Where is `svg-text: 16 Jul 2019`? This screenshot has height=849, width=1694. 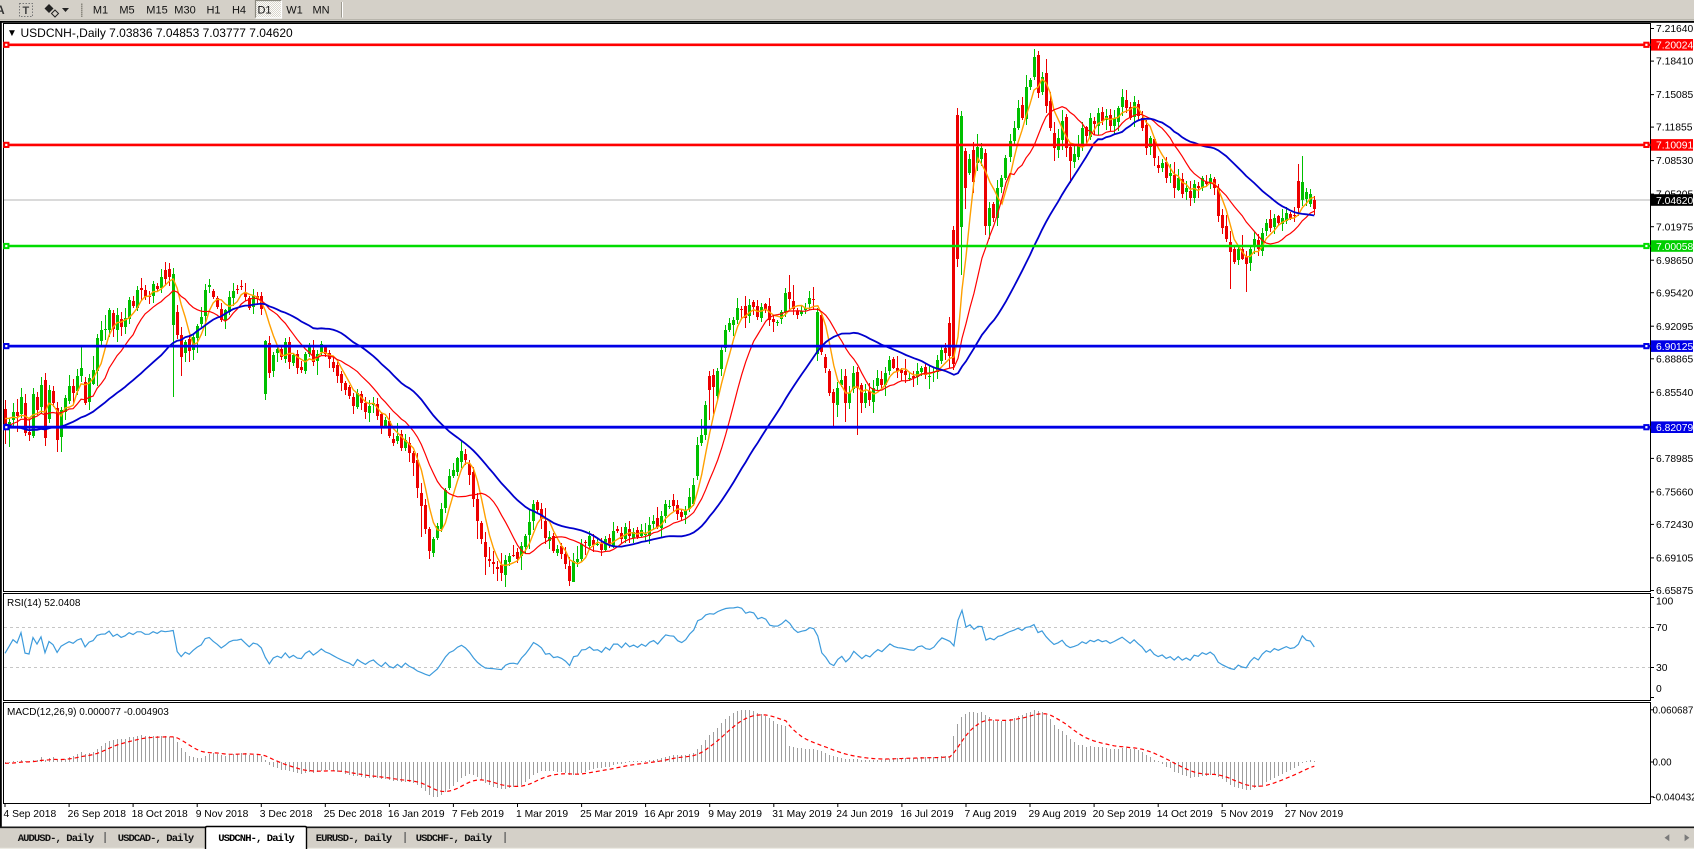
svg-text: 16 Jul 2019 is located at coordinates (927, 814).